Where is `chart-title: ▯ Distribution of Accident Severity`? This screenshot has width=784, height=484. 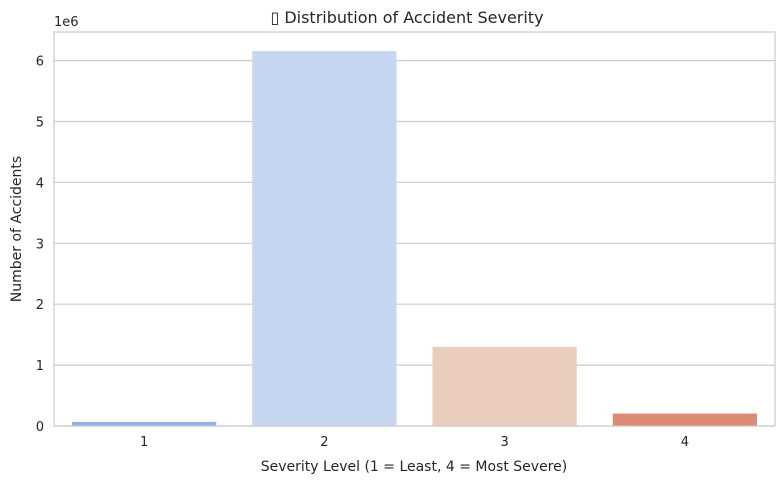 chart-title: ▯ Distribution of Accident Severity is located at coordinates (406, 17).